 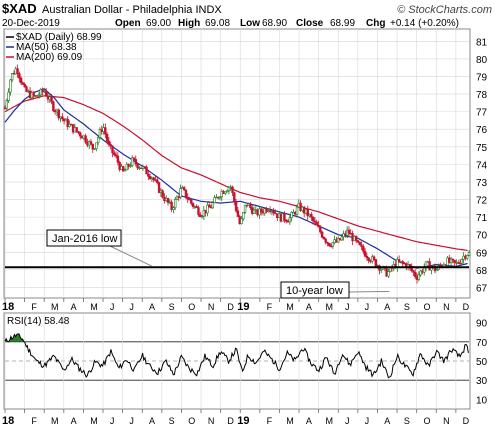 What do you see at coordinates (482, 381) in the screenshot?
I see `rsi-y-tick: 30` at bounding box center [482, 381].